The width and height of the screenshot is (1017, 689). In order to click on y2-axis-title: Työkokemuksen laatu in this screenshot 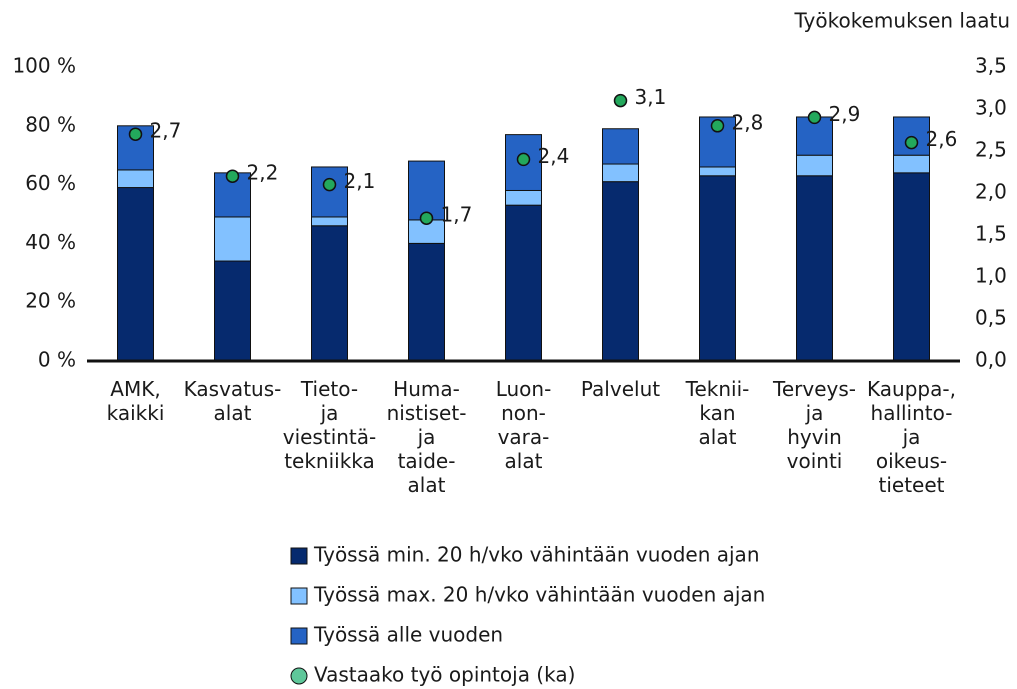, I will do `click(901, 21)`.